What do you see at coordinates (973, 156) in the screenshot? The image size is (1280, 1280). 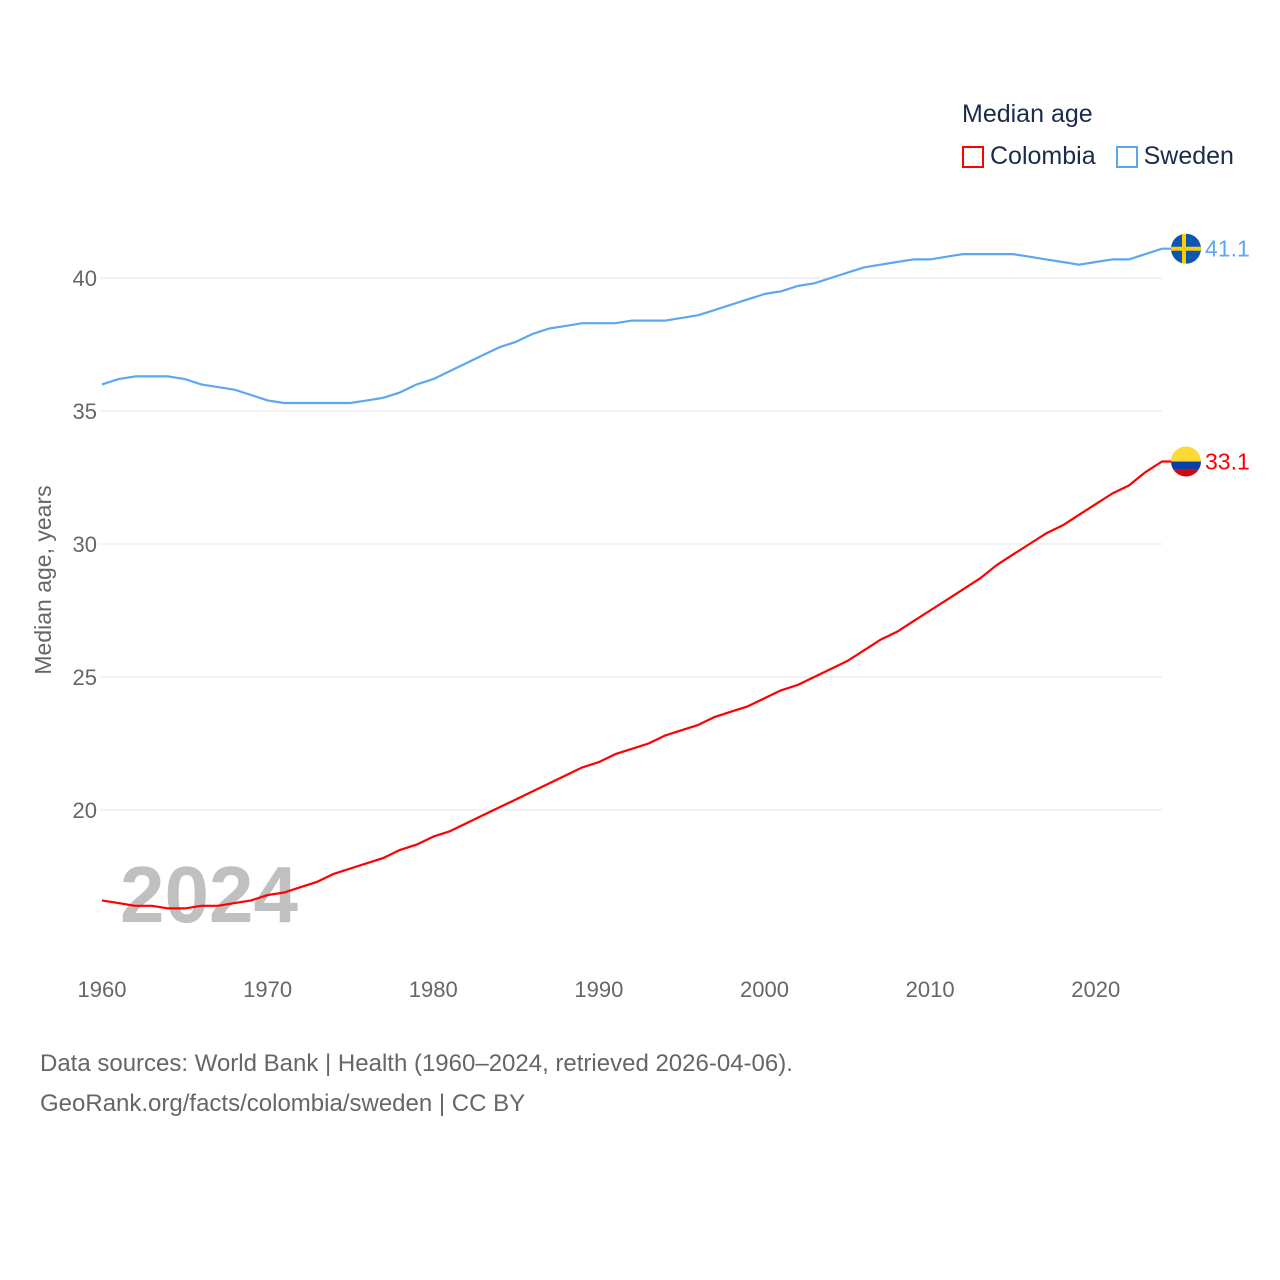 I see `legend-swatch-colombia` at bounding box center [973, 156].